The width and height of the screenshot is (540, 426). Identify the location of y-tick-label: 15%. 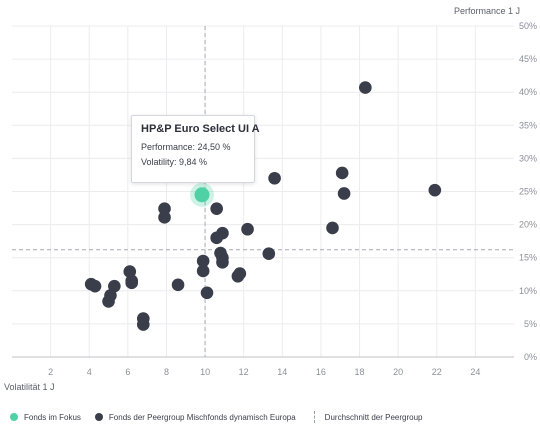
(528, 258).